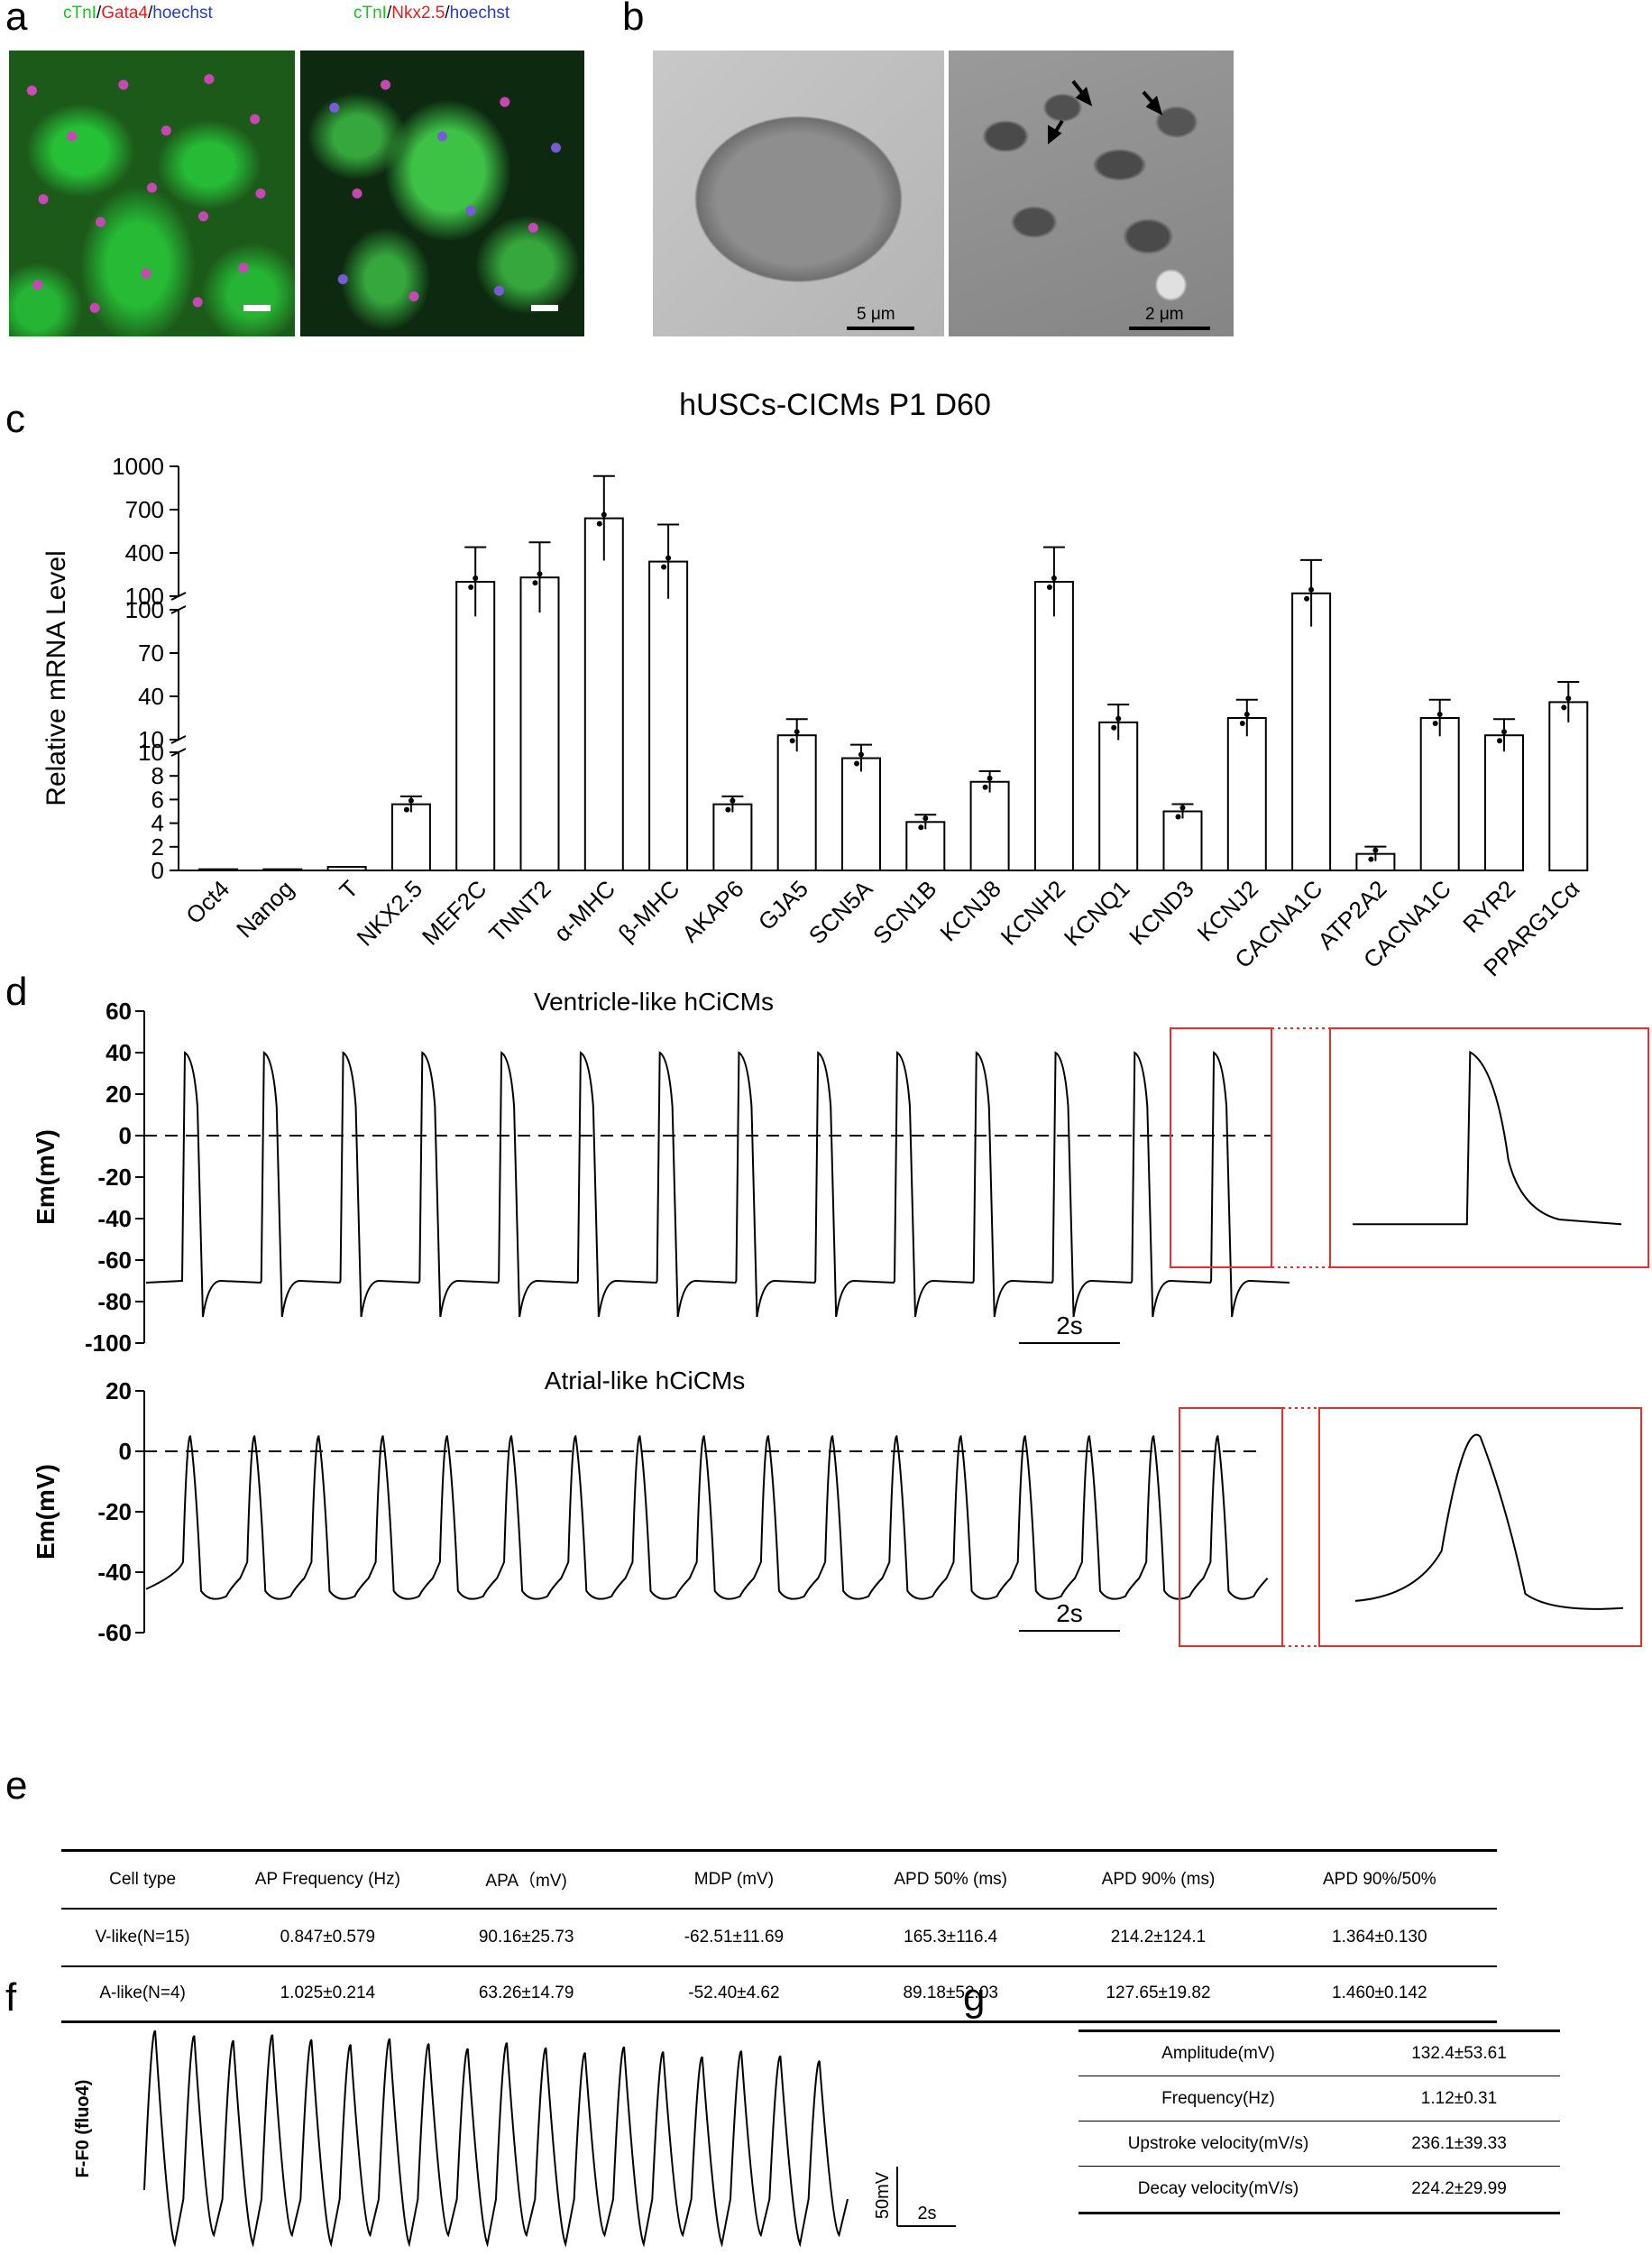 The image size is (1652, 2255). What do you see at coordinates (717, 1184) in the screenshot?
I see `ap-trace-line` at bounding box center [717, 1184].